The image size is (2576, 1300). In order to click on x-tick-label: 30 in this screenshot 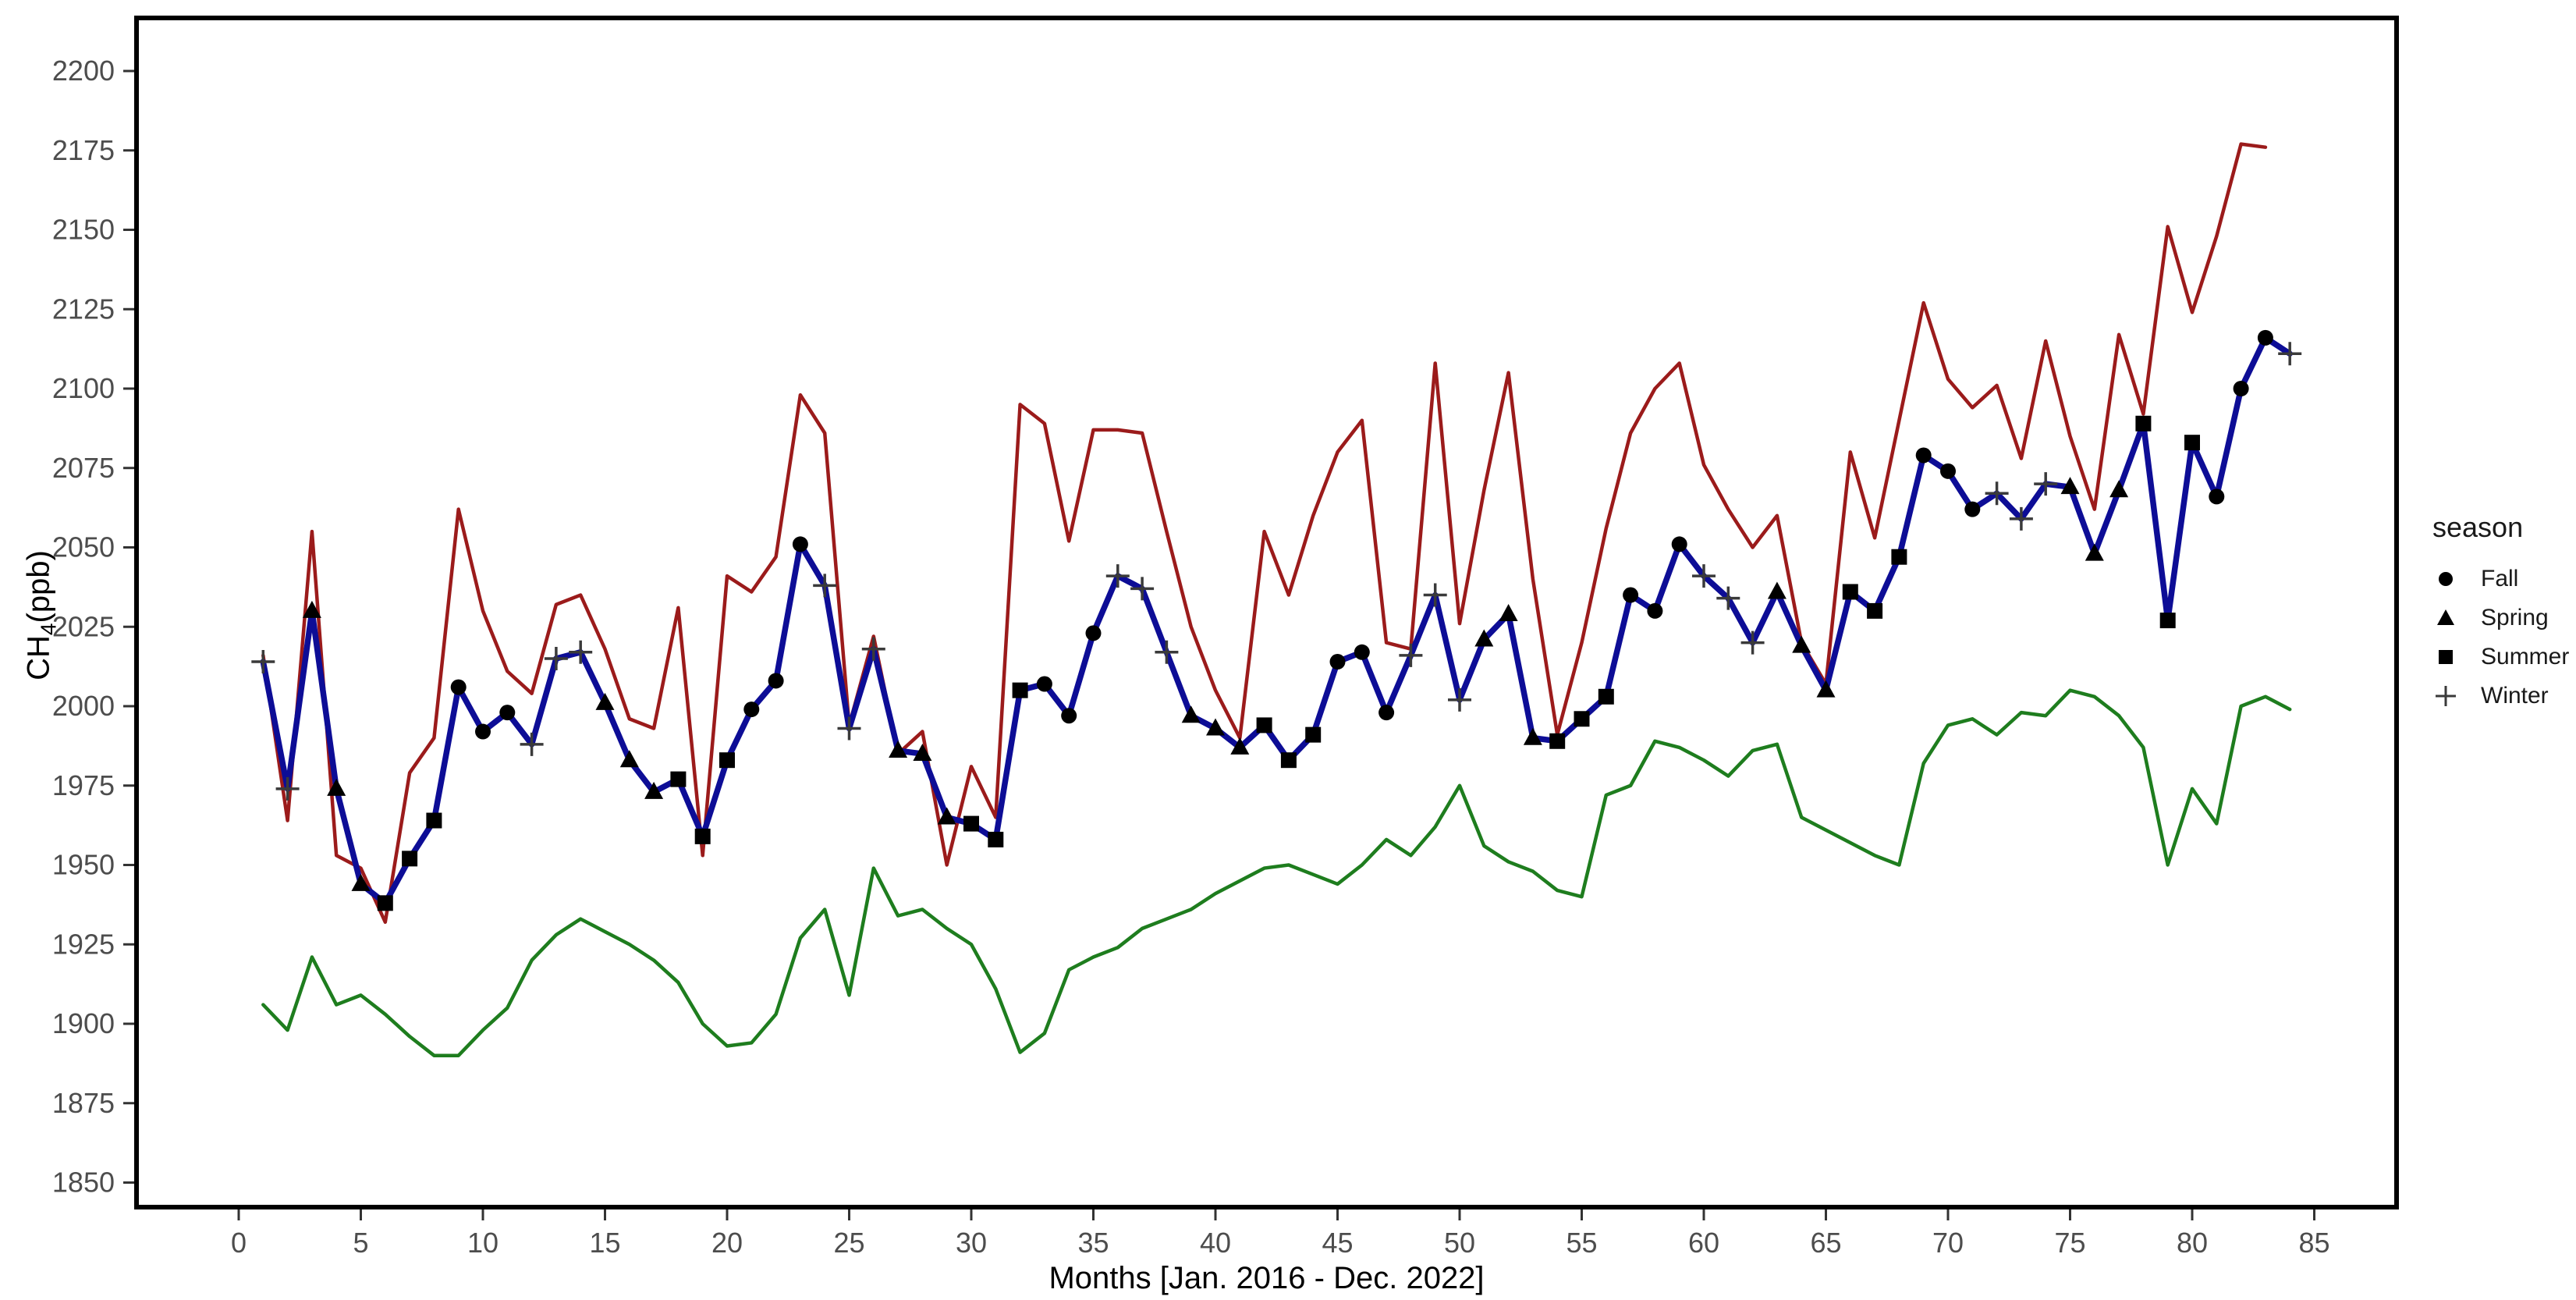, I will do `click(971, 1243)`.